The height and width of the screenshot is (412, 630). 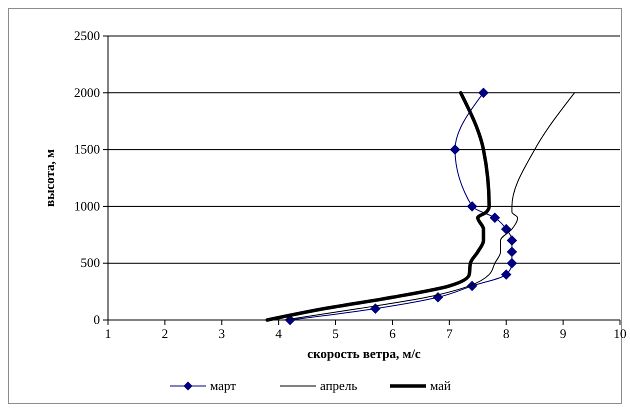 What do you see at coordinates (339, 385) in the screenshot?
I see `legend-label: апрель` at bounding box center [339, 385].